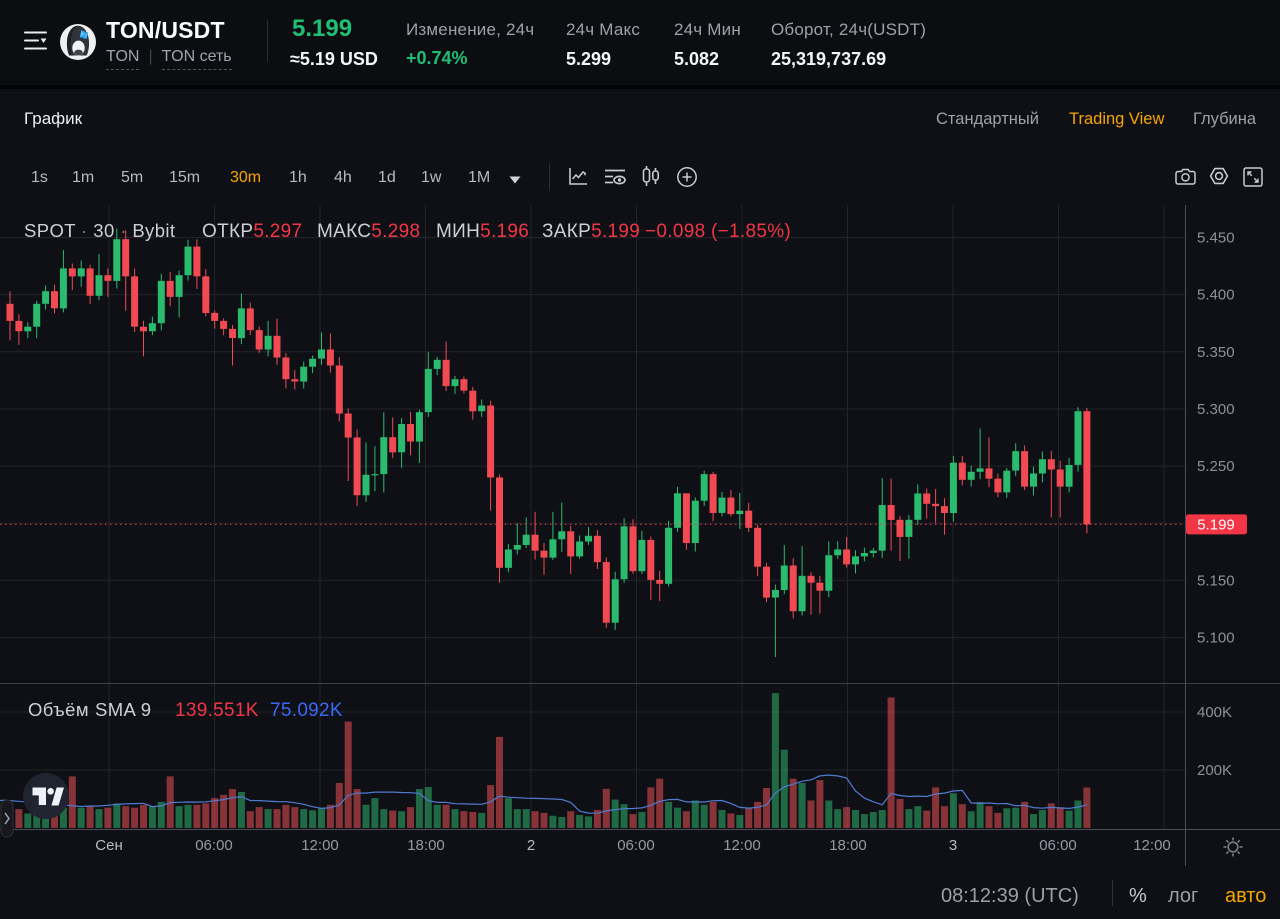 This screenshot has width=1280, height=919. I want to click on svg-text: 5.250, so click(1216, 466).